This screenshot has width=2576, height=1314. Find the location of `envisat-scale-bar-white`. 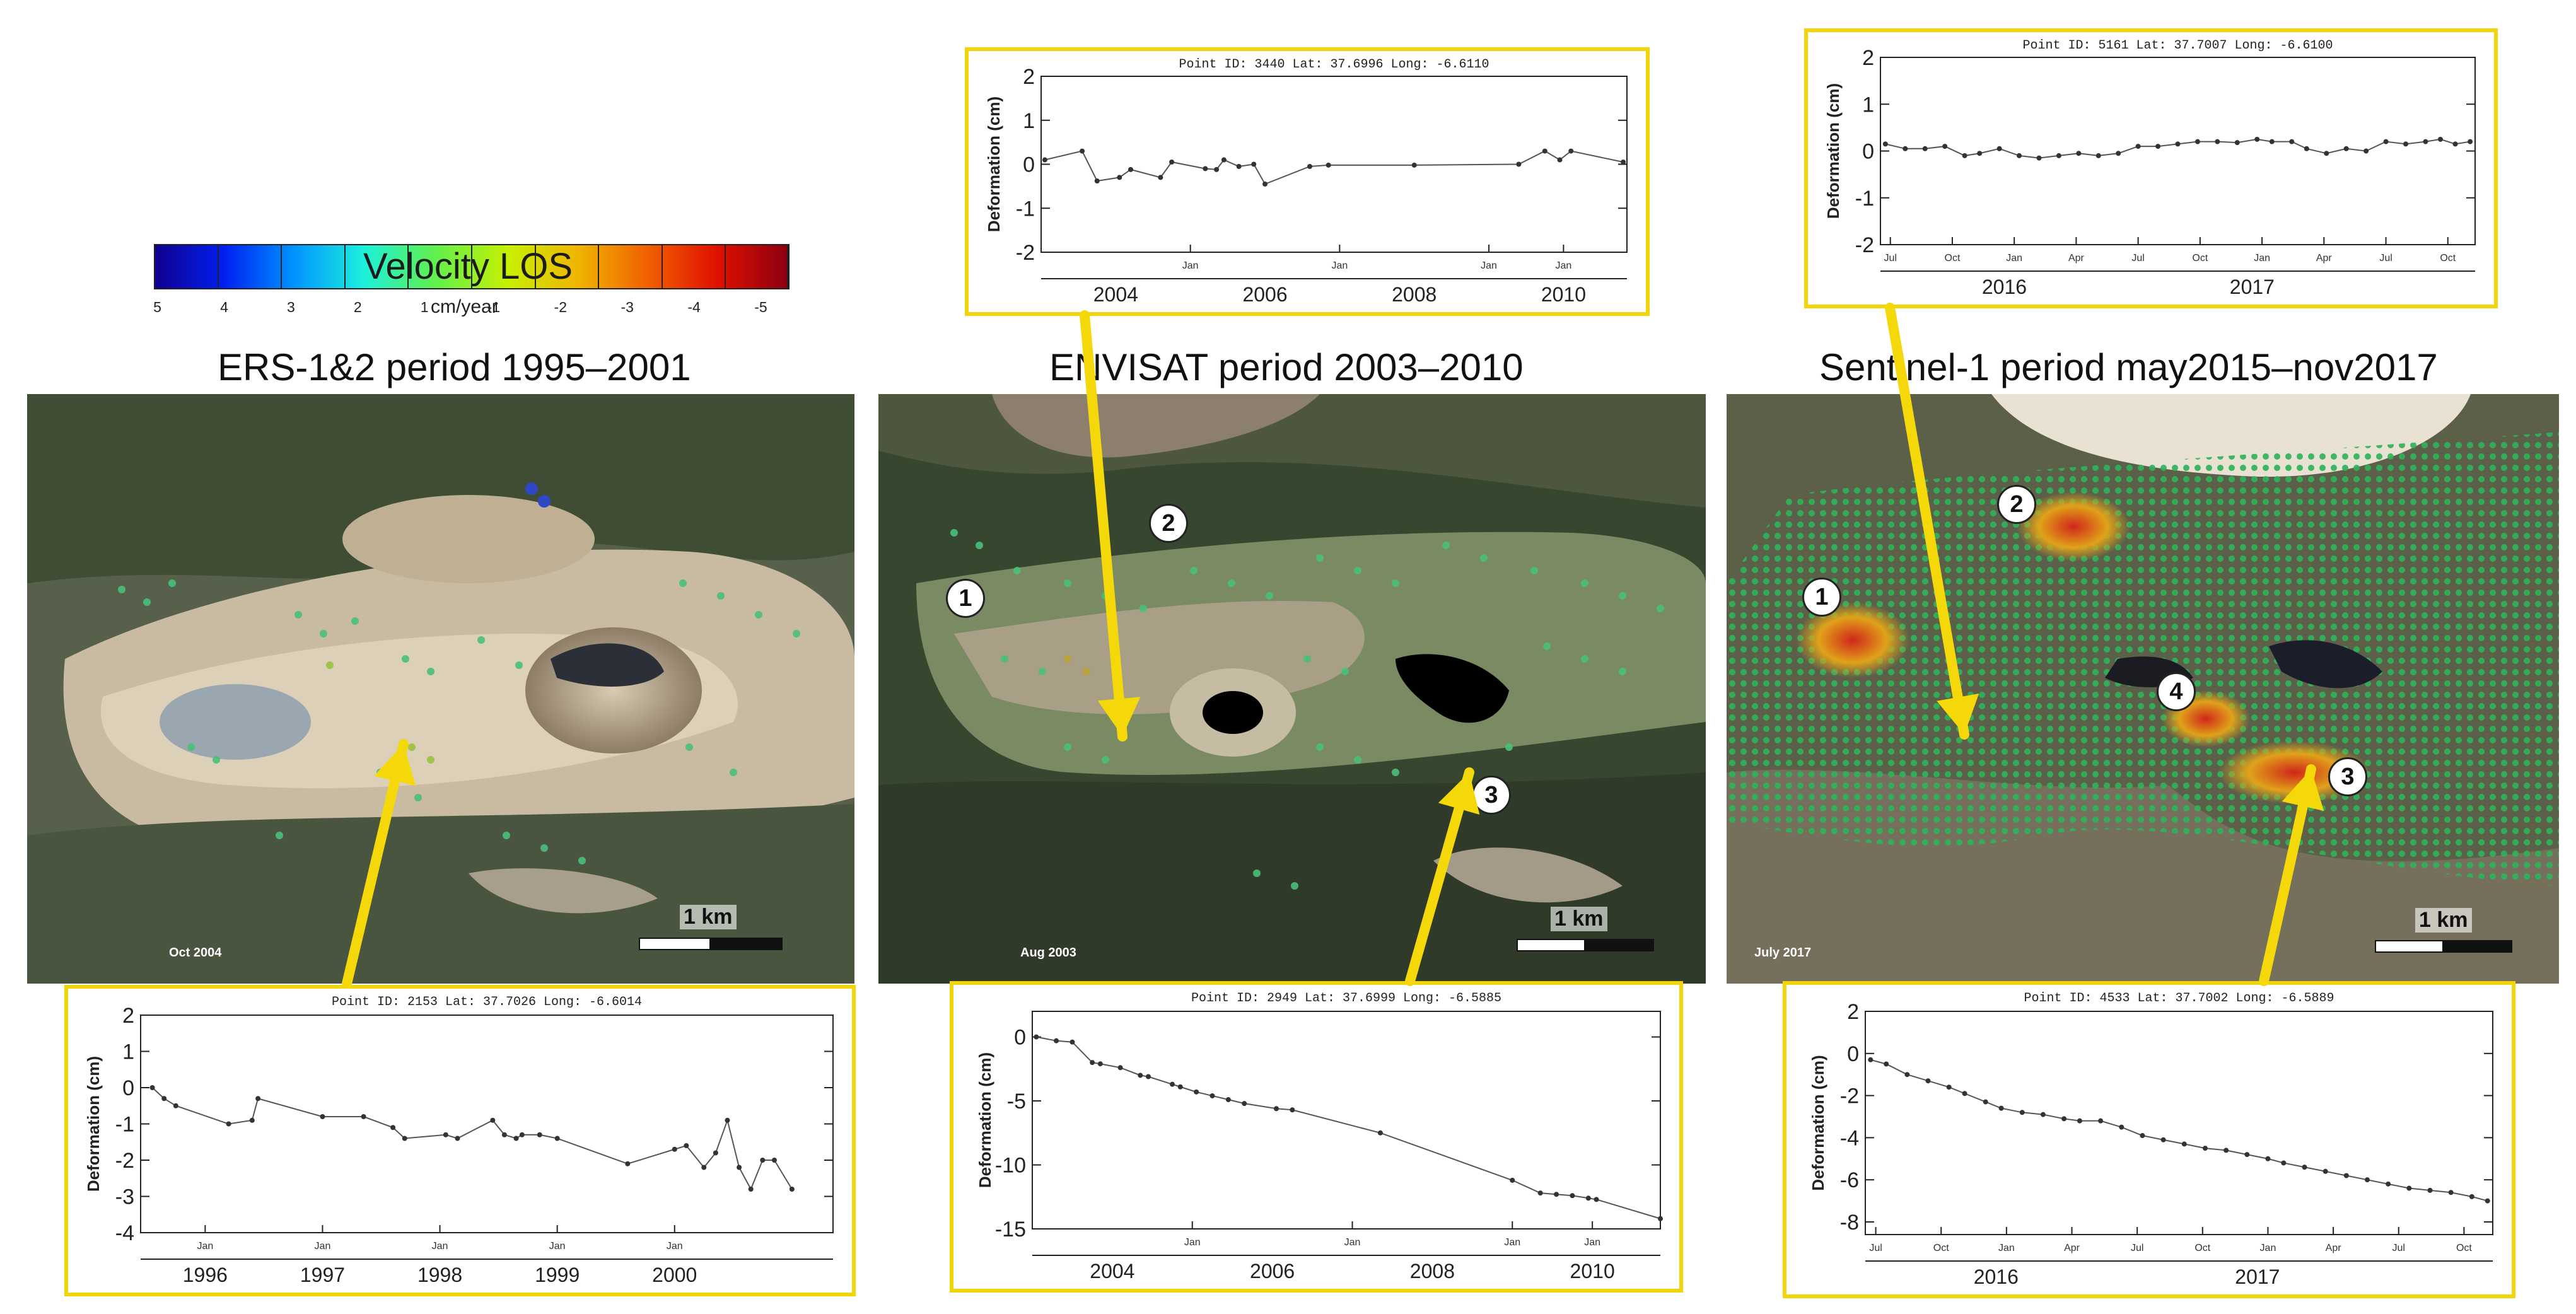

envisat-scale-bar-white is located at coordinates (1551, 945).